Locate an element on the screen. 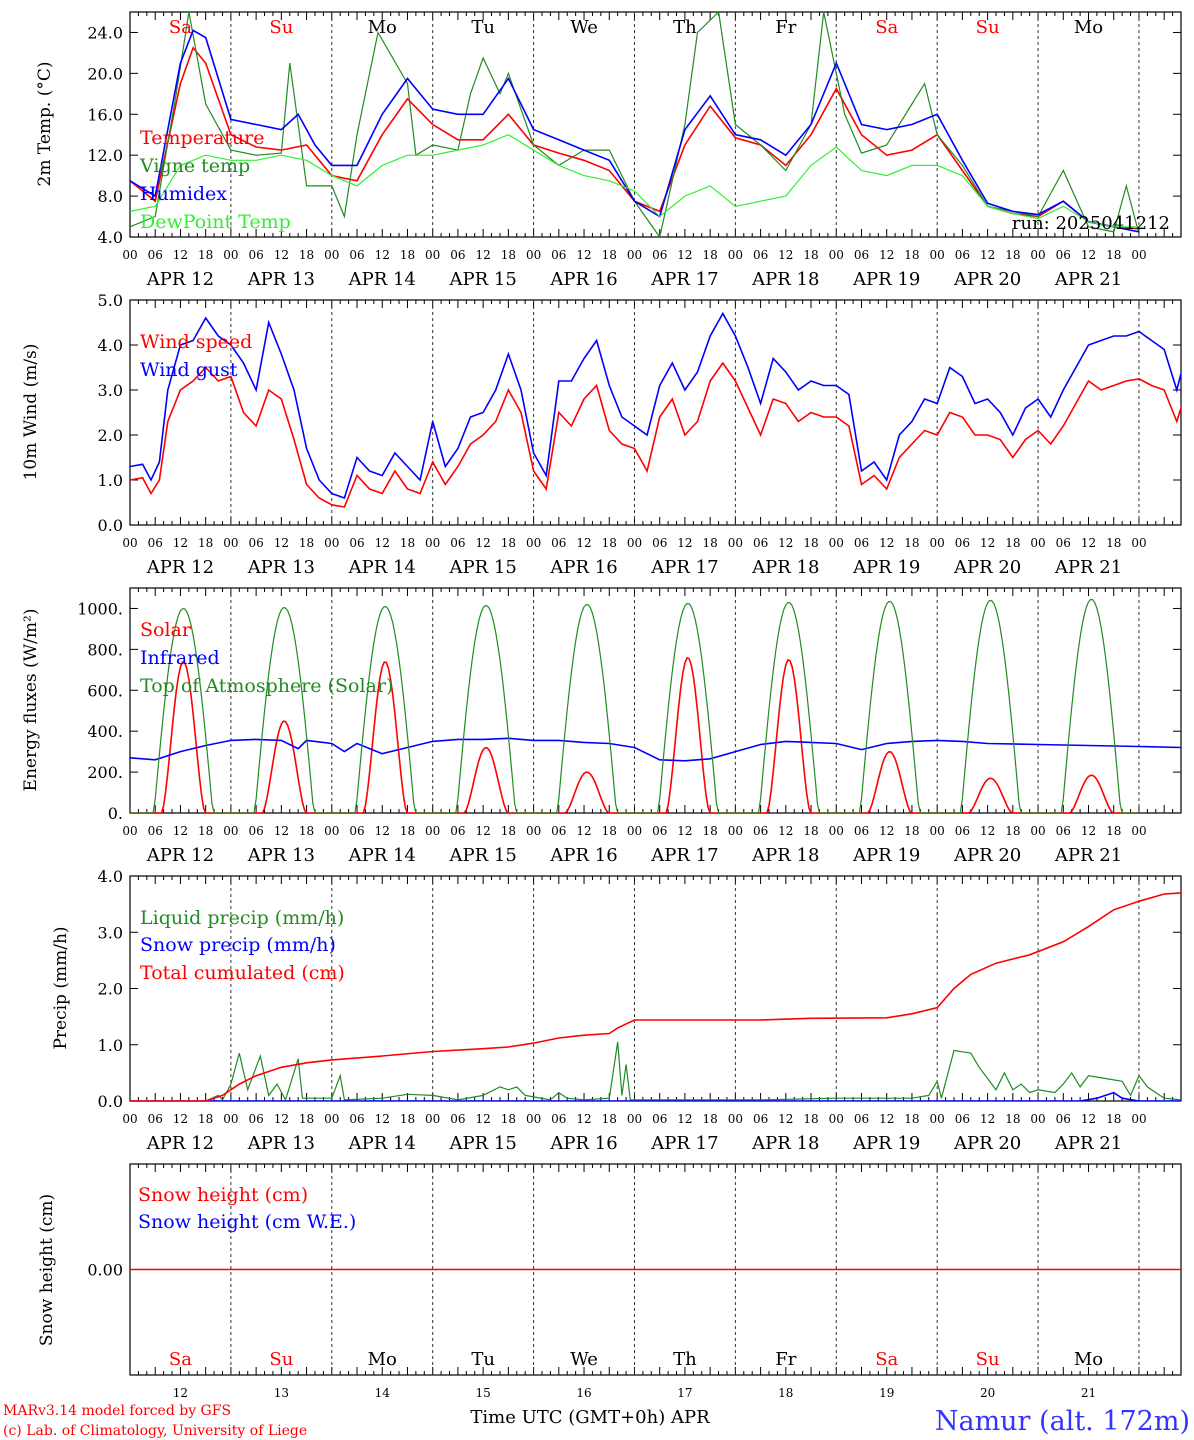 The height and width of the screenshot is (1440, 1194). day-name: Tu is located at coordinates (483, 27).